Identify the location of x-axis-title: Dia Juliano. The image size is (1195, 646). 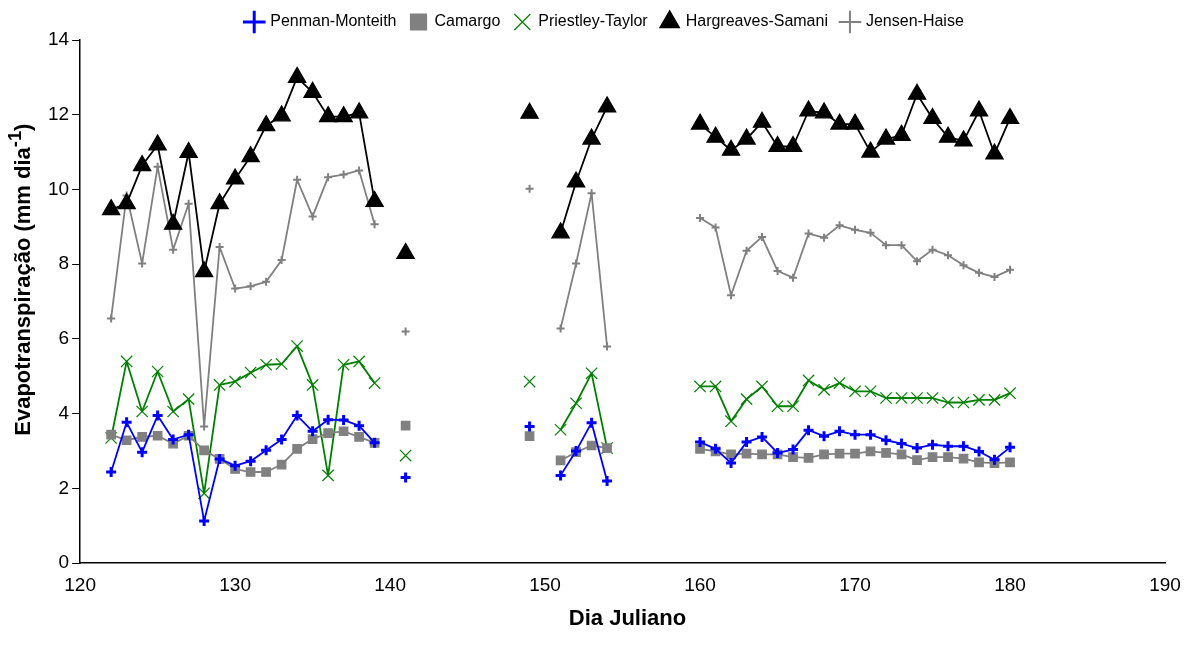
(627, 618).